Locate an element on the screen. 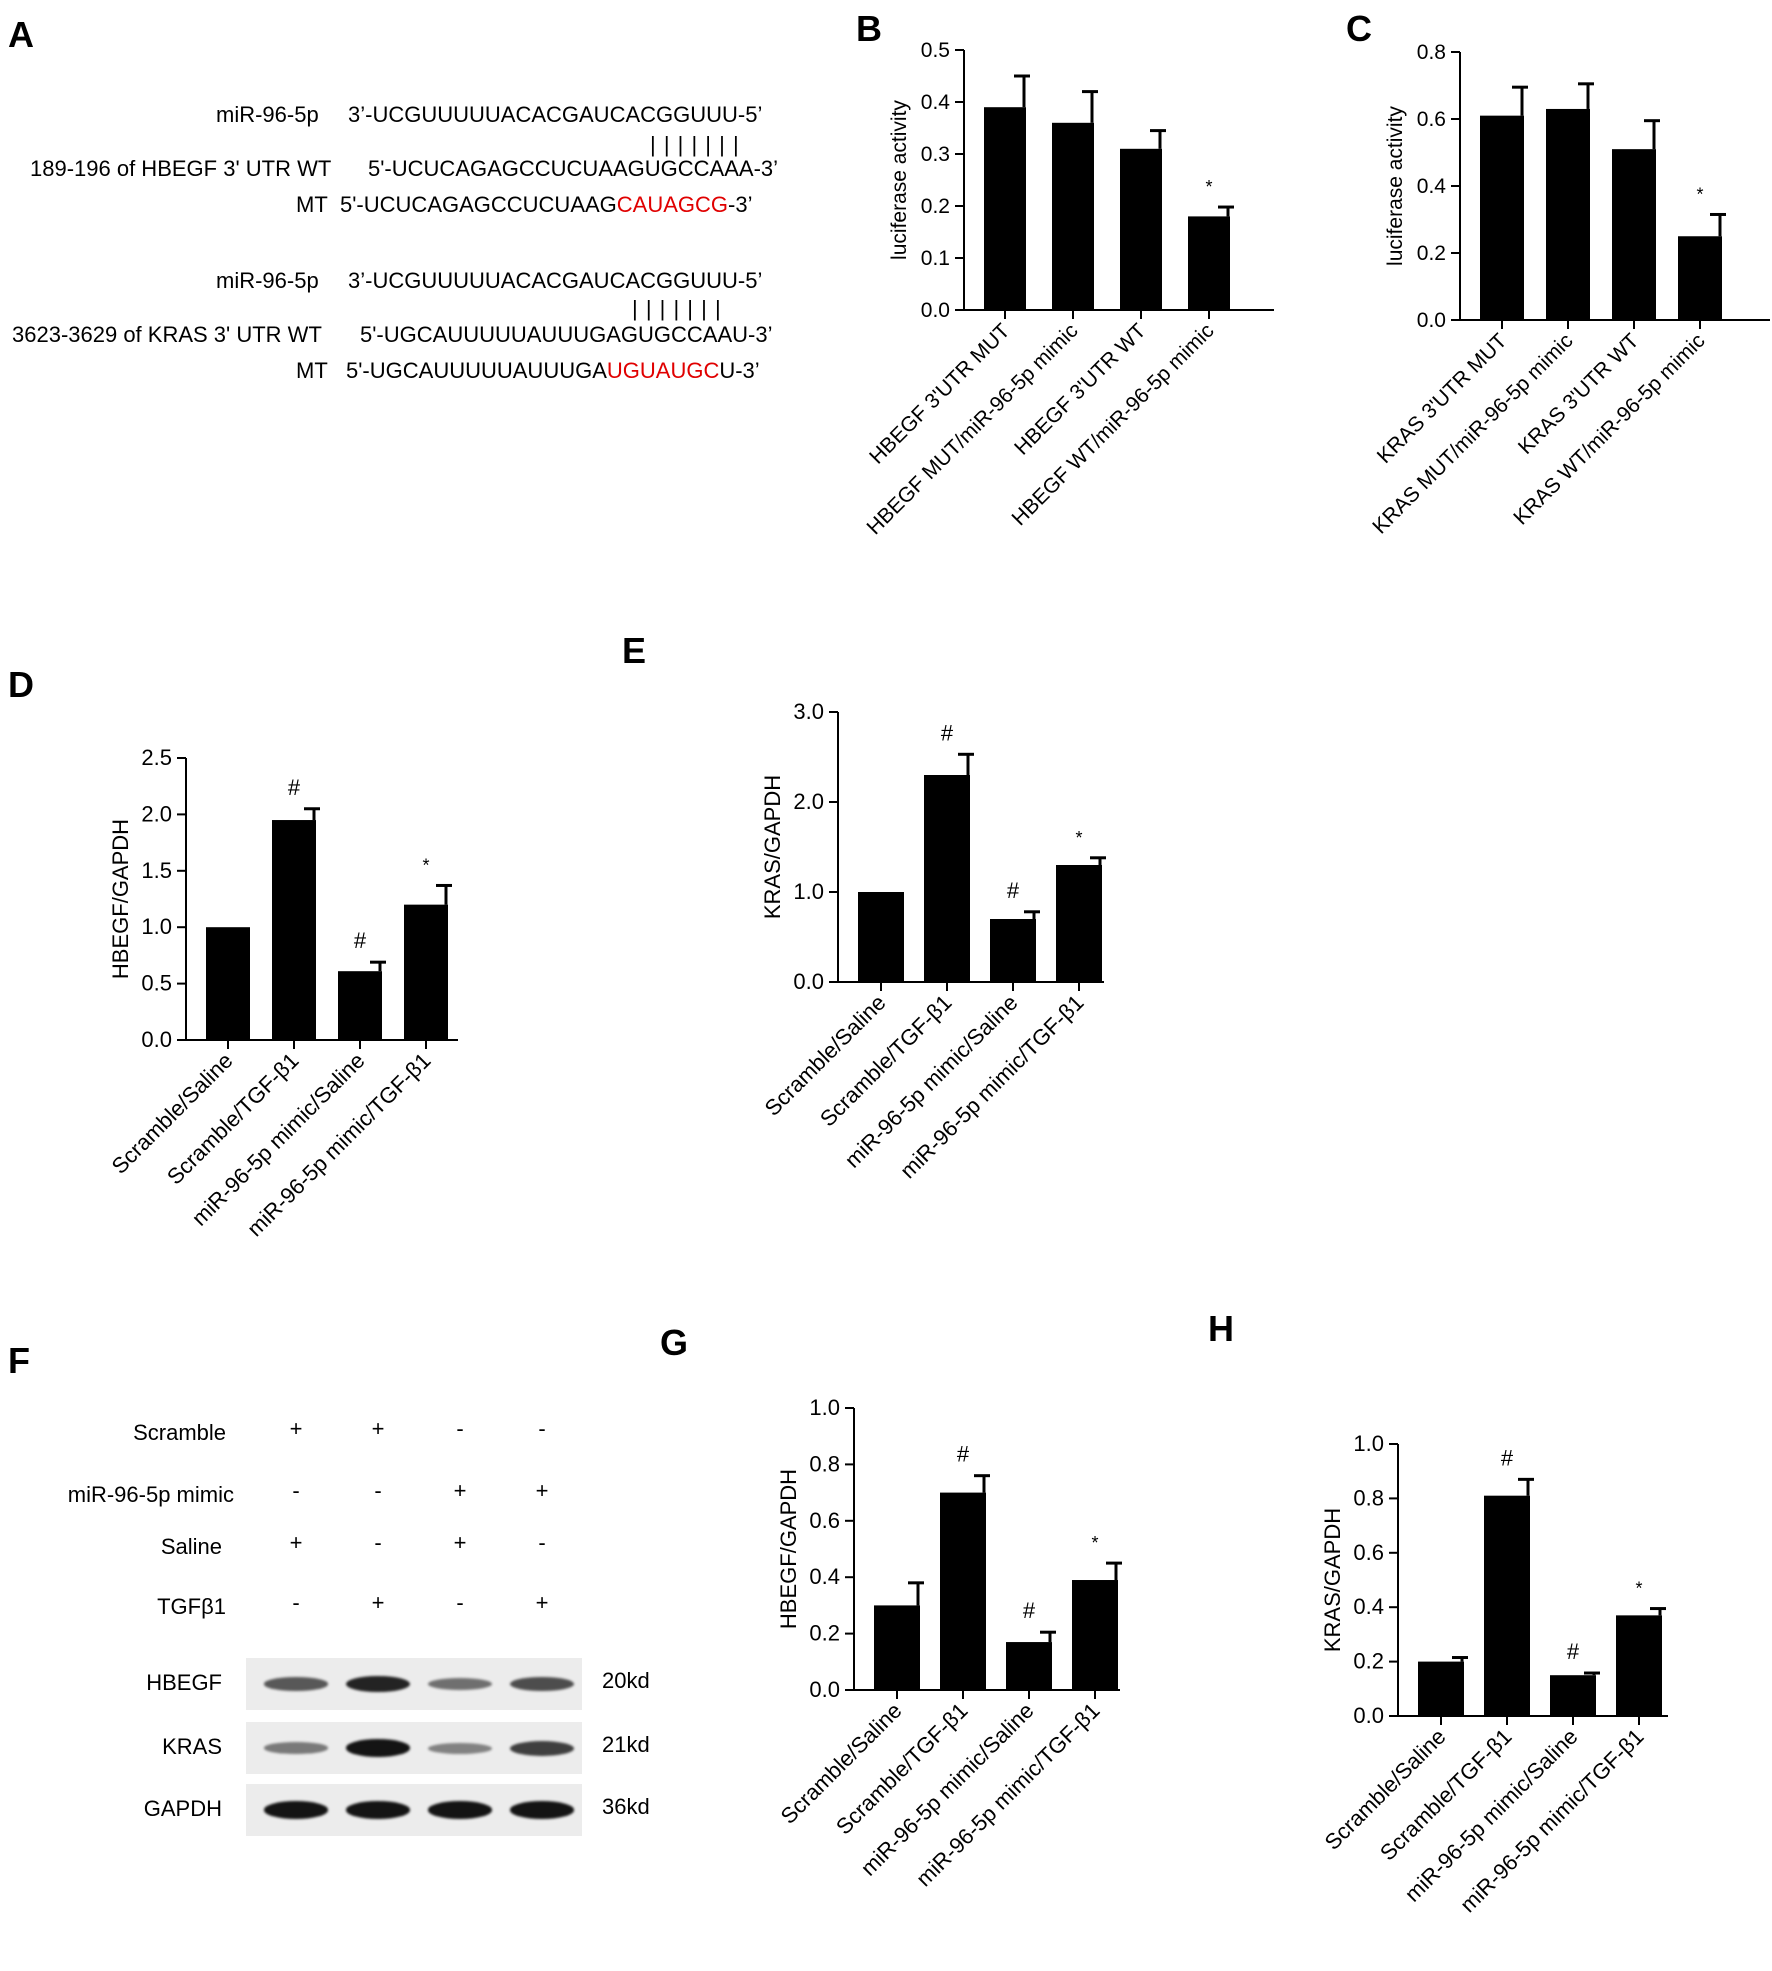 Image resolution: width=1772 pixels, height=1971 pixels. panel-label-f: F is located at coordinates (19, 1360).